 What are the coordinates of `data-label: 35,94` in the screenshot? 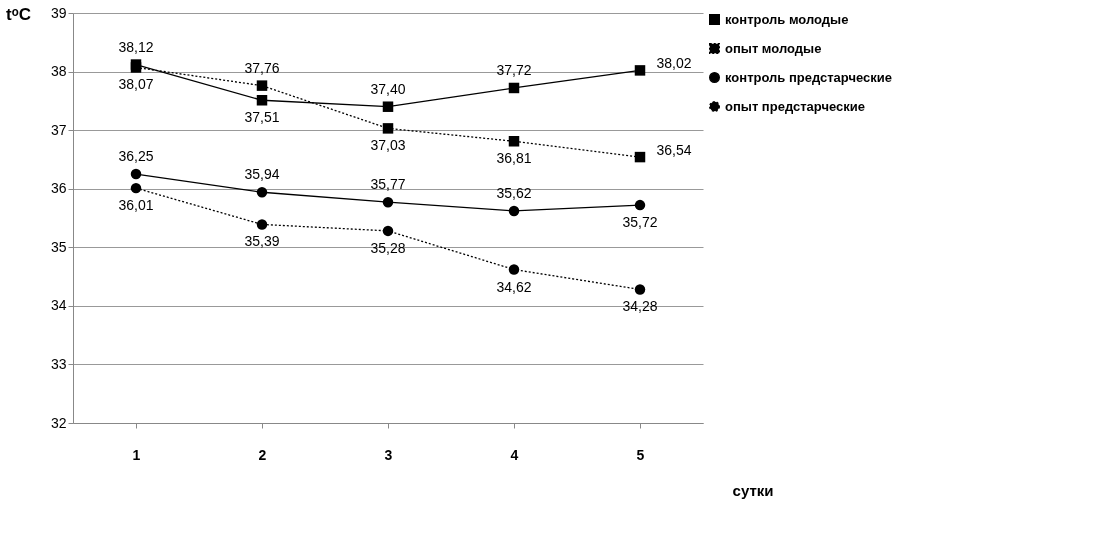 It's located at (262, 174).